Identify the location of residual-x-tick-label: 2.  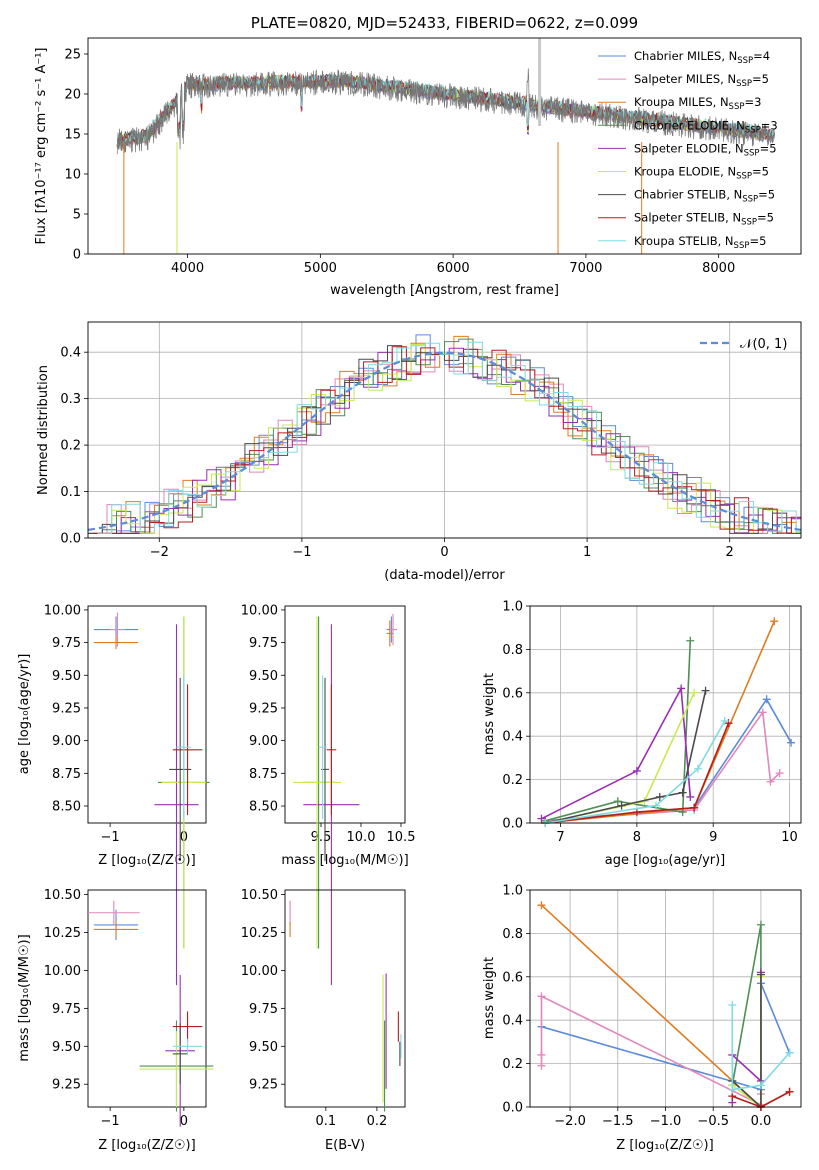
(730, 552).